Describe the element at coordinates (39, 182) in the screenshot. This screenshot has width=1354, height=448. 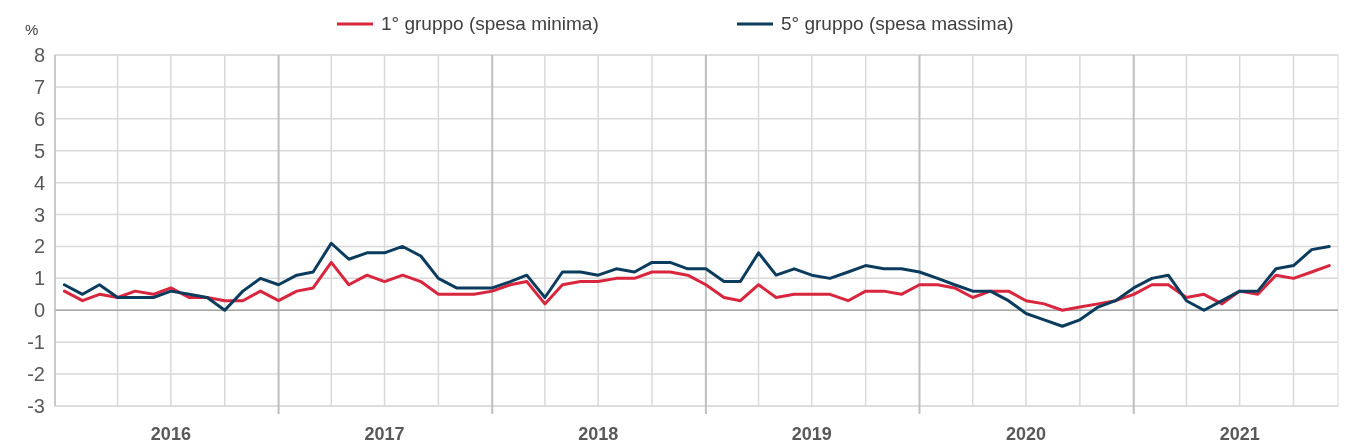
I see `y-tick-label: 4` at that location.